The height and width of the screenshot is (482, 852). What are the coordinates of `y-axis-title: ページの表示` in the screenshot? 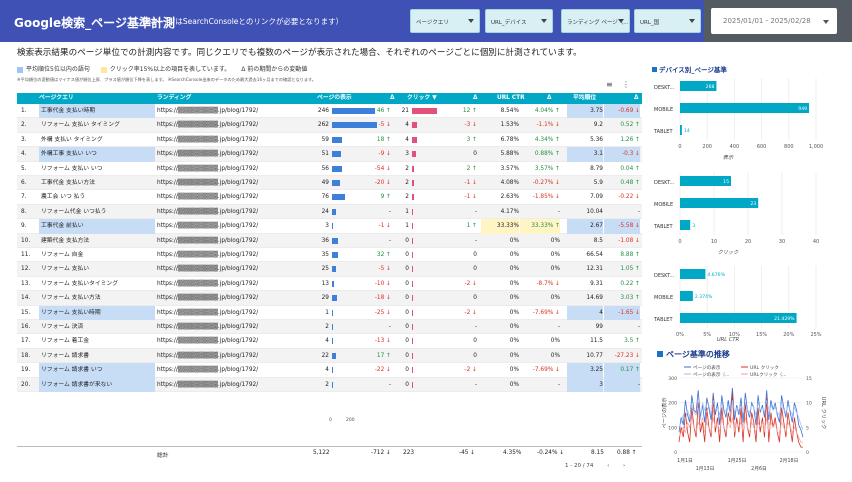 It's located at (664, 412).